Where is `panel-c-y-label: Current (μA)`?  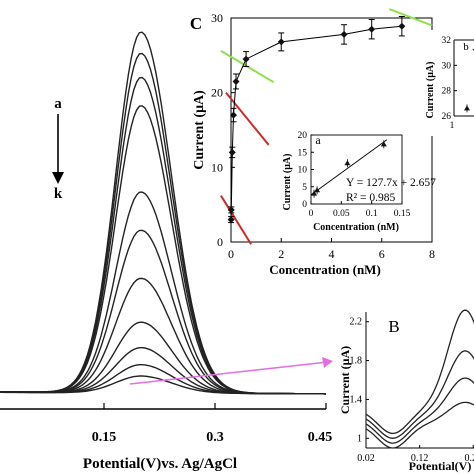
panel-c-y-label: Current (μA) is located at coordinates (199, 130).